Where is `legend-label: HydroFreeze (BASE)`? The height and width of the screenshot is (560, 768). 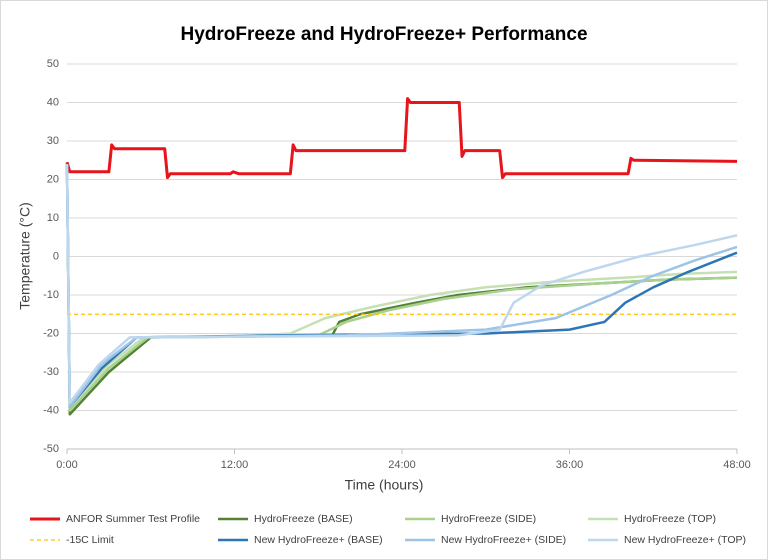 legend-label: HydroFreeze (BASE) is located at coordinates (303, 519).